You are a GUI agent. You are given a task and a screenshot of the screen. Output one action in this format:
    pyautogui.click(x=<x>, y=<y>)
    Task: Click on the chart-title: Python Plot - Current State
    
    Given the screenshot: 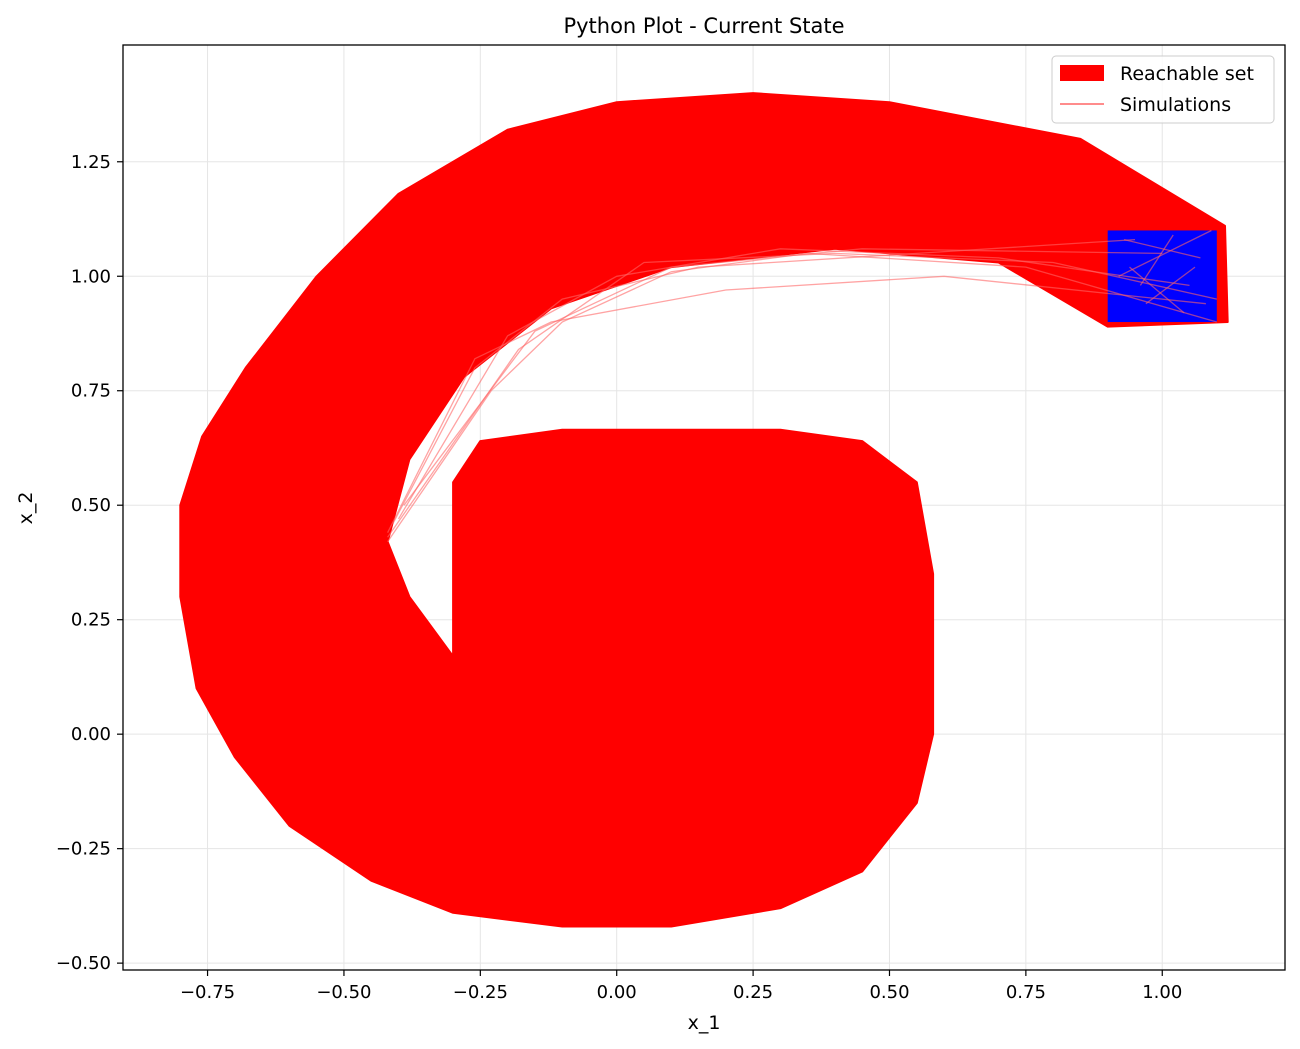 What is the action you would take?
    pyautogui.click(x=703, y=26)
    